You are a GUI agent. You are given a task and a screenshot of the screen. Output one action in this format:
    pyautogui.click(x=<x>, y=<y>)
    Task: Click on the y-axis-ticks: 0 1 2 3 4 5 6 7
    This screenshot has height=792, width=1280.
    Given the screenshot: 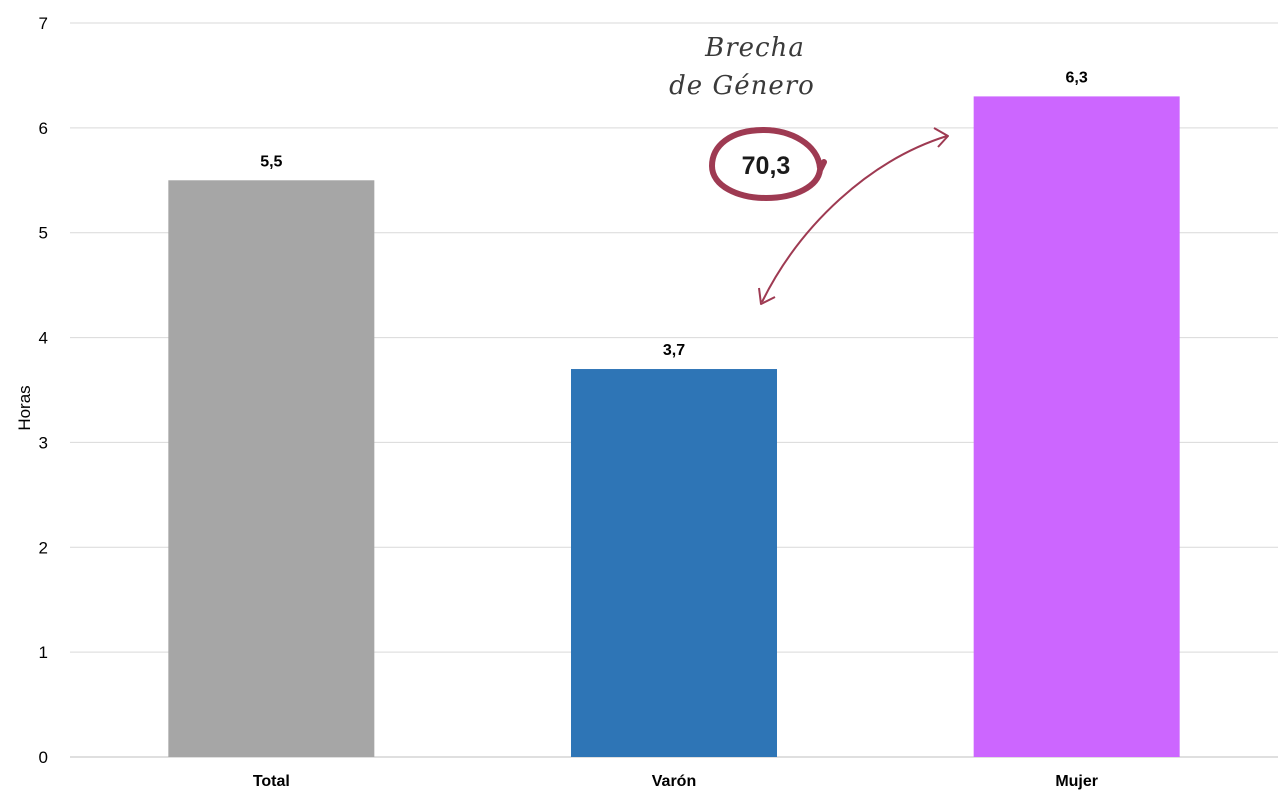 What is the action you would take?
    pyautogui.click(x=43, y=390)
    